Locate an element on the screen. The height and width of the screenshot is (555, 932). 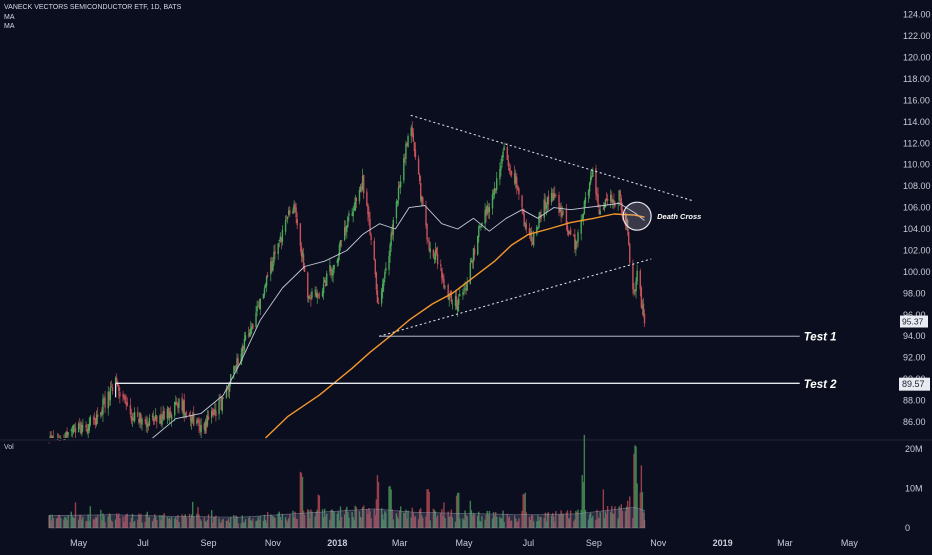
support-label-1: Test 1 is located at coordinates (820, 338).